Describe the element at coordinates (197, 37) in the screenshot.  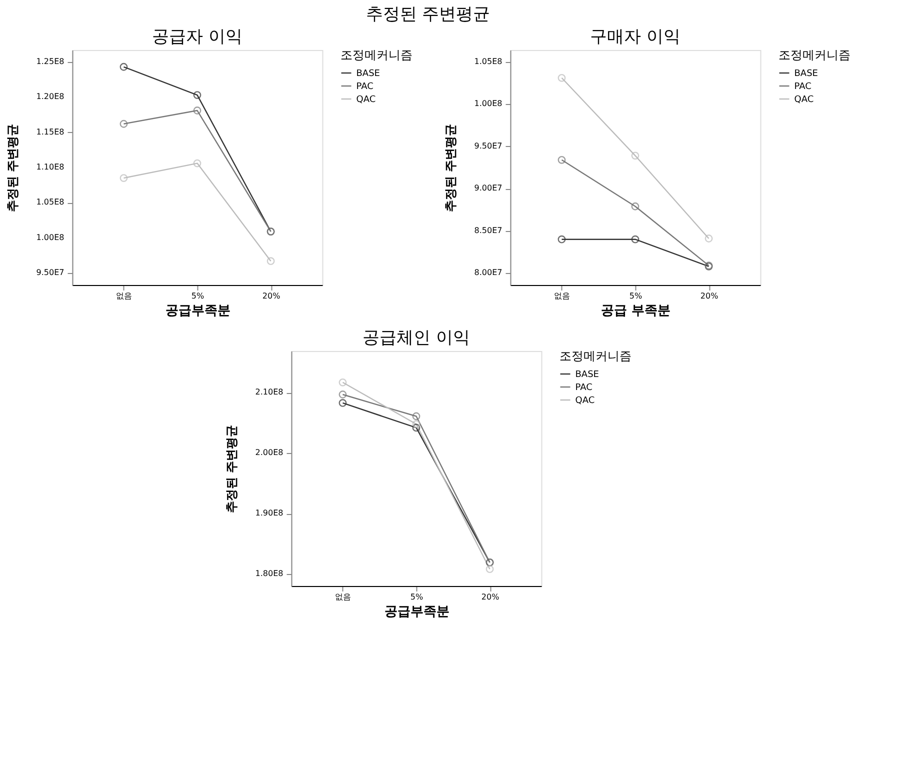
I see `chart-title: 공급자 이익` at that location.